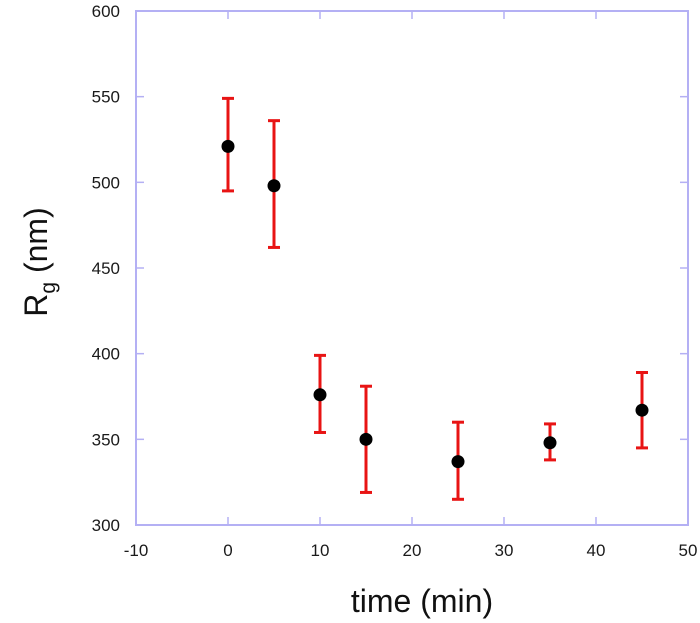  Describe the element at coordinates (106, 11) in the screenshot. I see `y-tick-label: 600` at that location.